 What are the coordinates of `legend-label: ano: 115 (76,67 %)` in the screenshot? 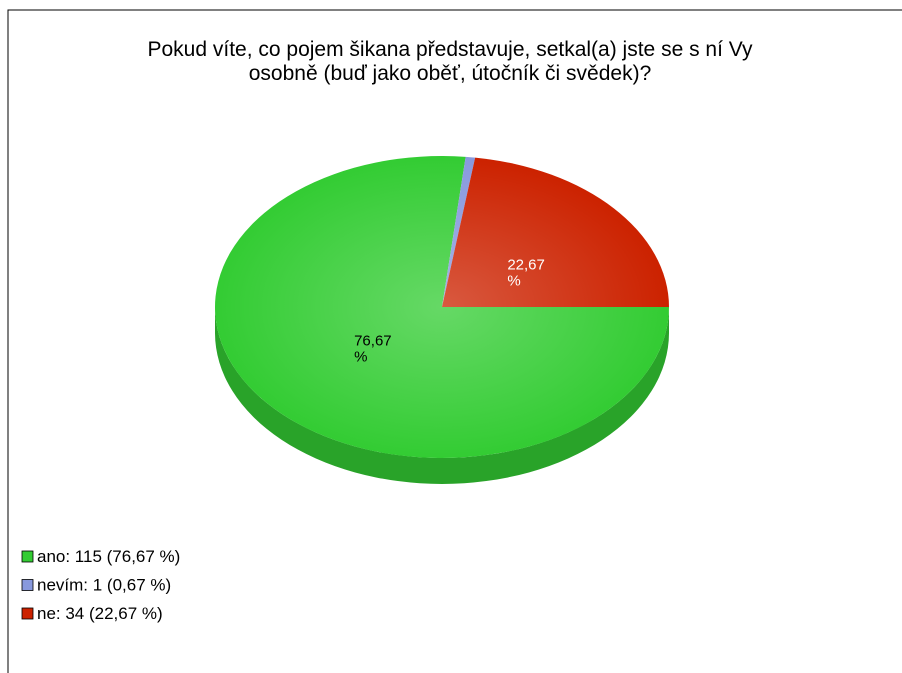 It's located at (108, 556).